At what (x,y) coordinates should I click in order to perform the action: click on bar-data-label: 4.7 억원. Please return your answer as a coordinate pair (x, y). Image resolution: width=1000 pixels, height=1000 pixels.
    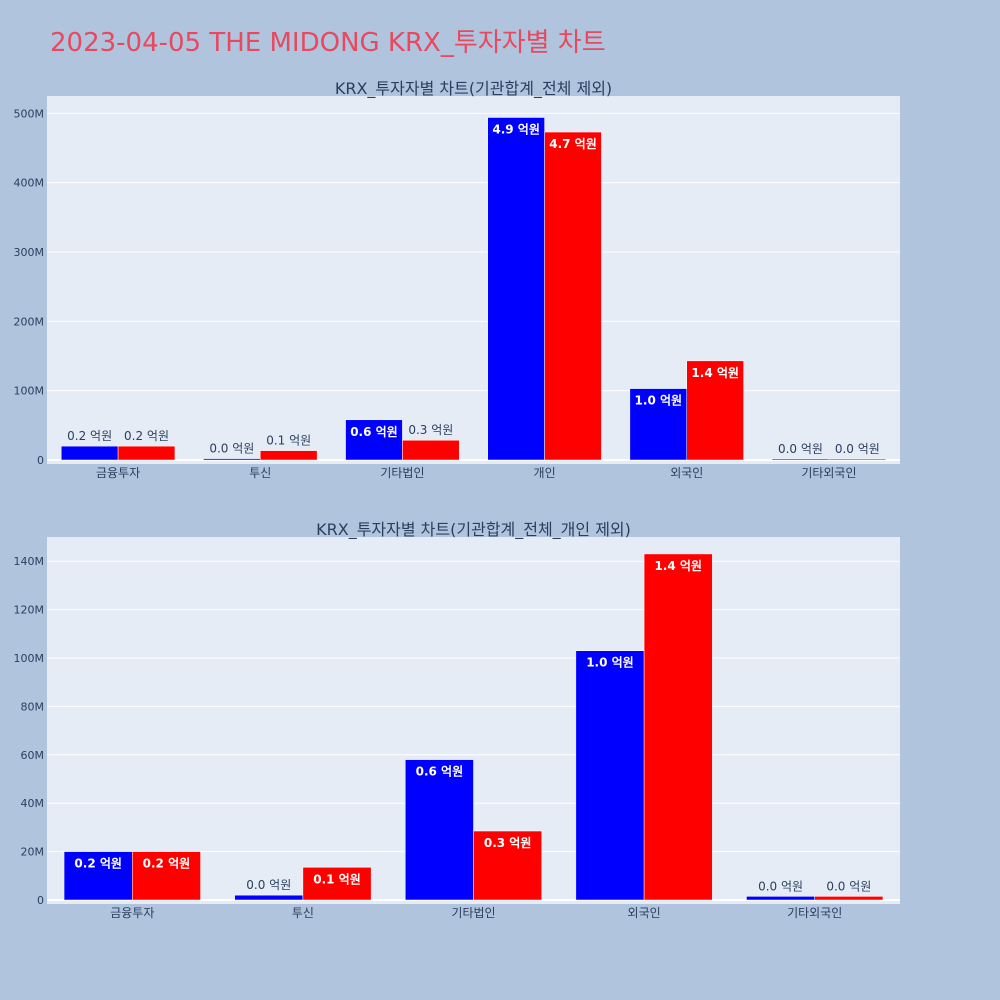
    Looking at the image, I should click on (573, 144).